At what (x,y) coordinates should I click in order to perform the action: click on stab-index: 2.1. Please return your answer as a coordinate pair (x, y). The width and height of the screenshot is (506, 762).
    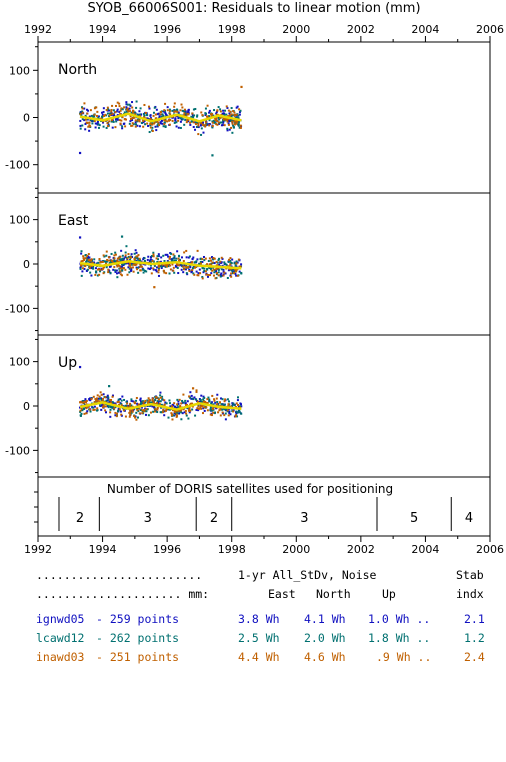
    Looking at the image, I should click on (474, 619).